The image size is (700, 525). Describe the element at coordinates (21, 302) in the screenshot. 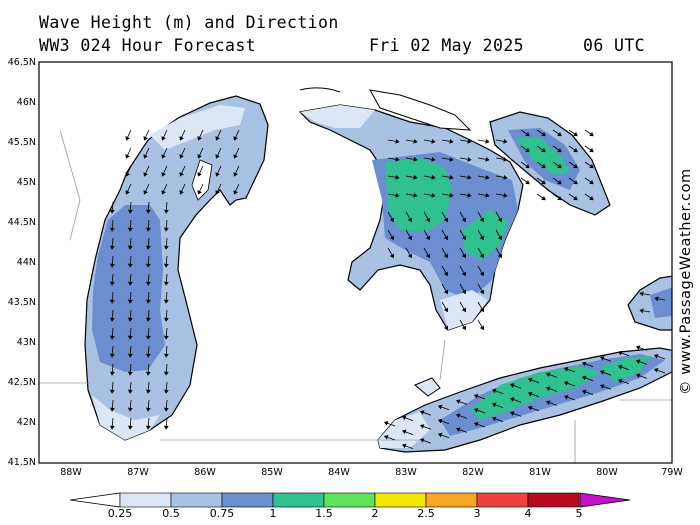

I see `lat-label: 43.5N` at that location.